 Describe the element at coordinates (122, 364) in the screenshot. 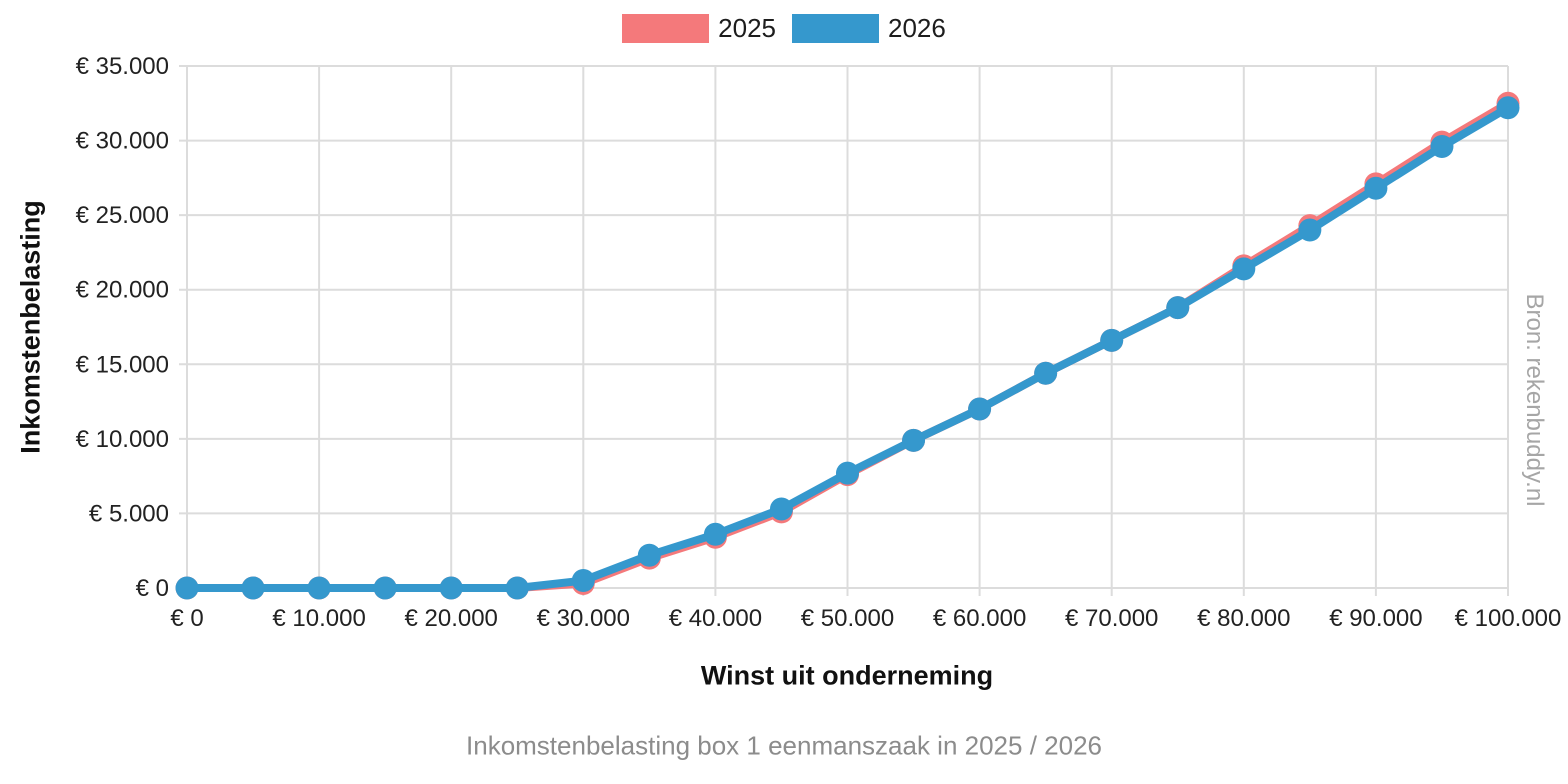

I see `y-tick-label: € 15.000` at that location.